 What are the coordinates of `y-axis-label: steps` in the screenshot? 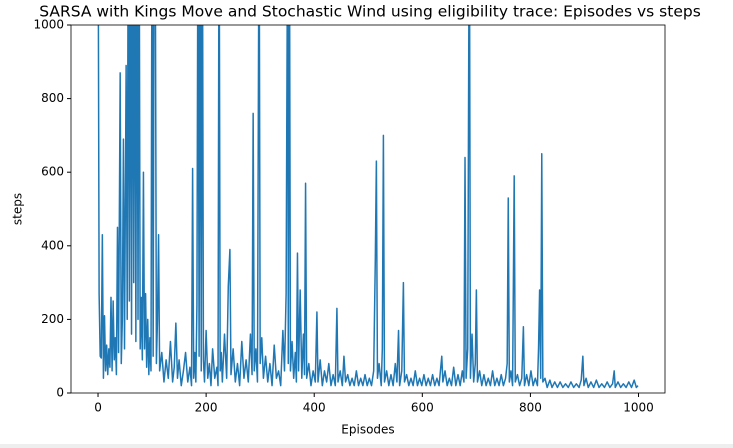 It's located at (18, 209).